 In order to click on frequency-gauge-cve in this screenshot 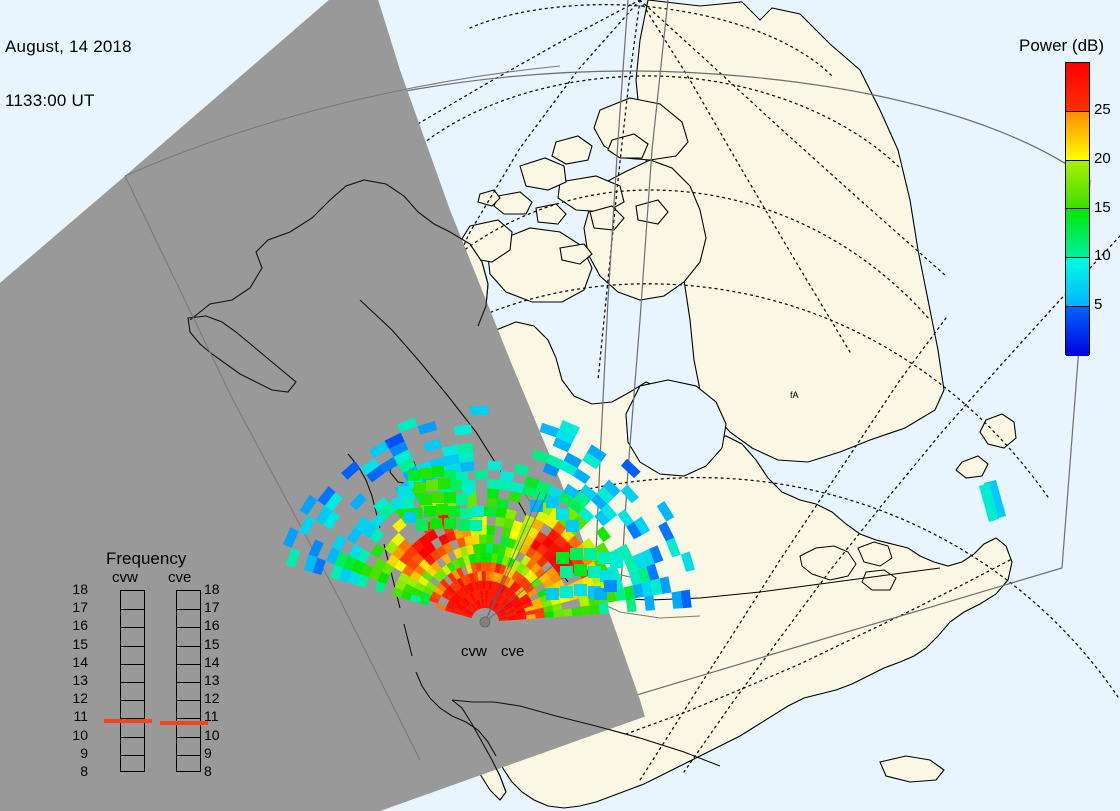, I will do `click(188, 681)`.